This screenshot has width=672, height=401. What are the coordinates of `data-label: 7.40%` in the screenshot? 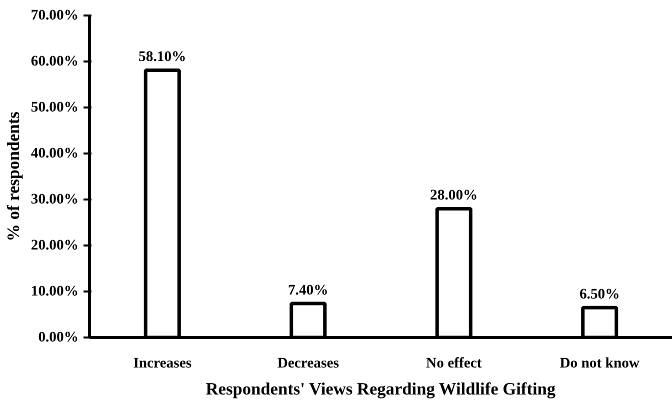 It's located at (308, 290).